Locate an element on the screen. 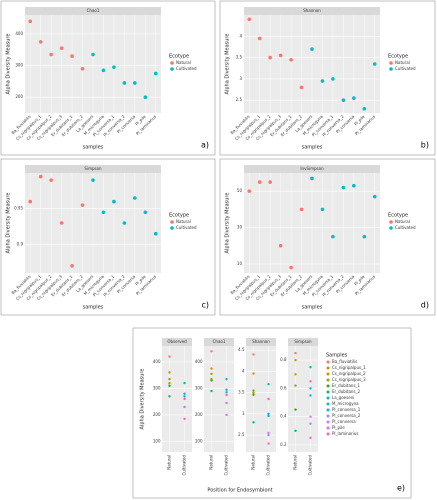  y-tick-label: 10 is located at coordinates (240, 263).